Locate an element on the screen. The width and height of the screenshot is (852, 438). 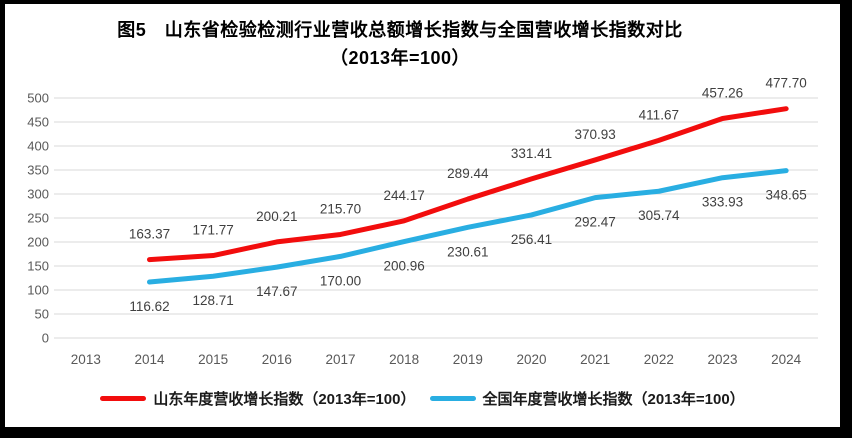
data-label: 289.44 is located at coordinates (468, 173).